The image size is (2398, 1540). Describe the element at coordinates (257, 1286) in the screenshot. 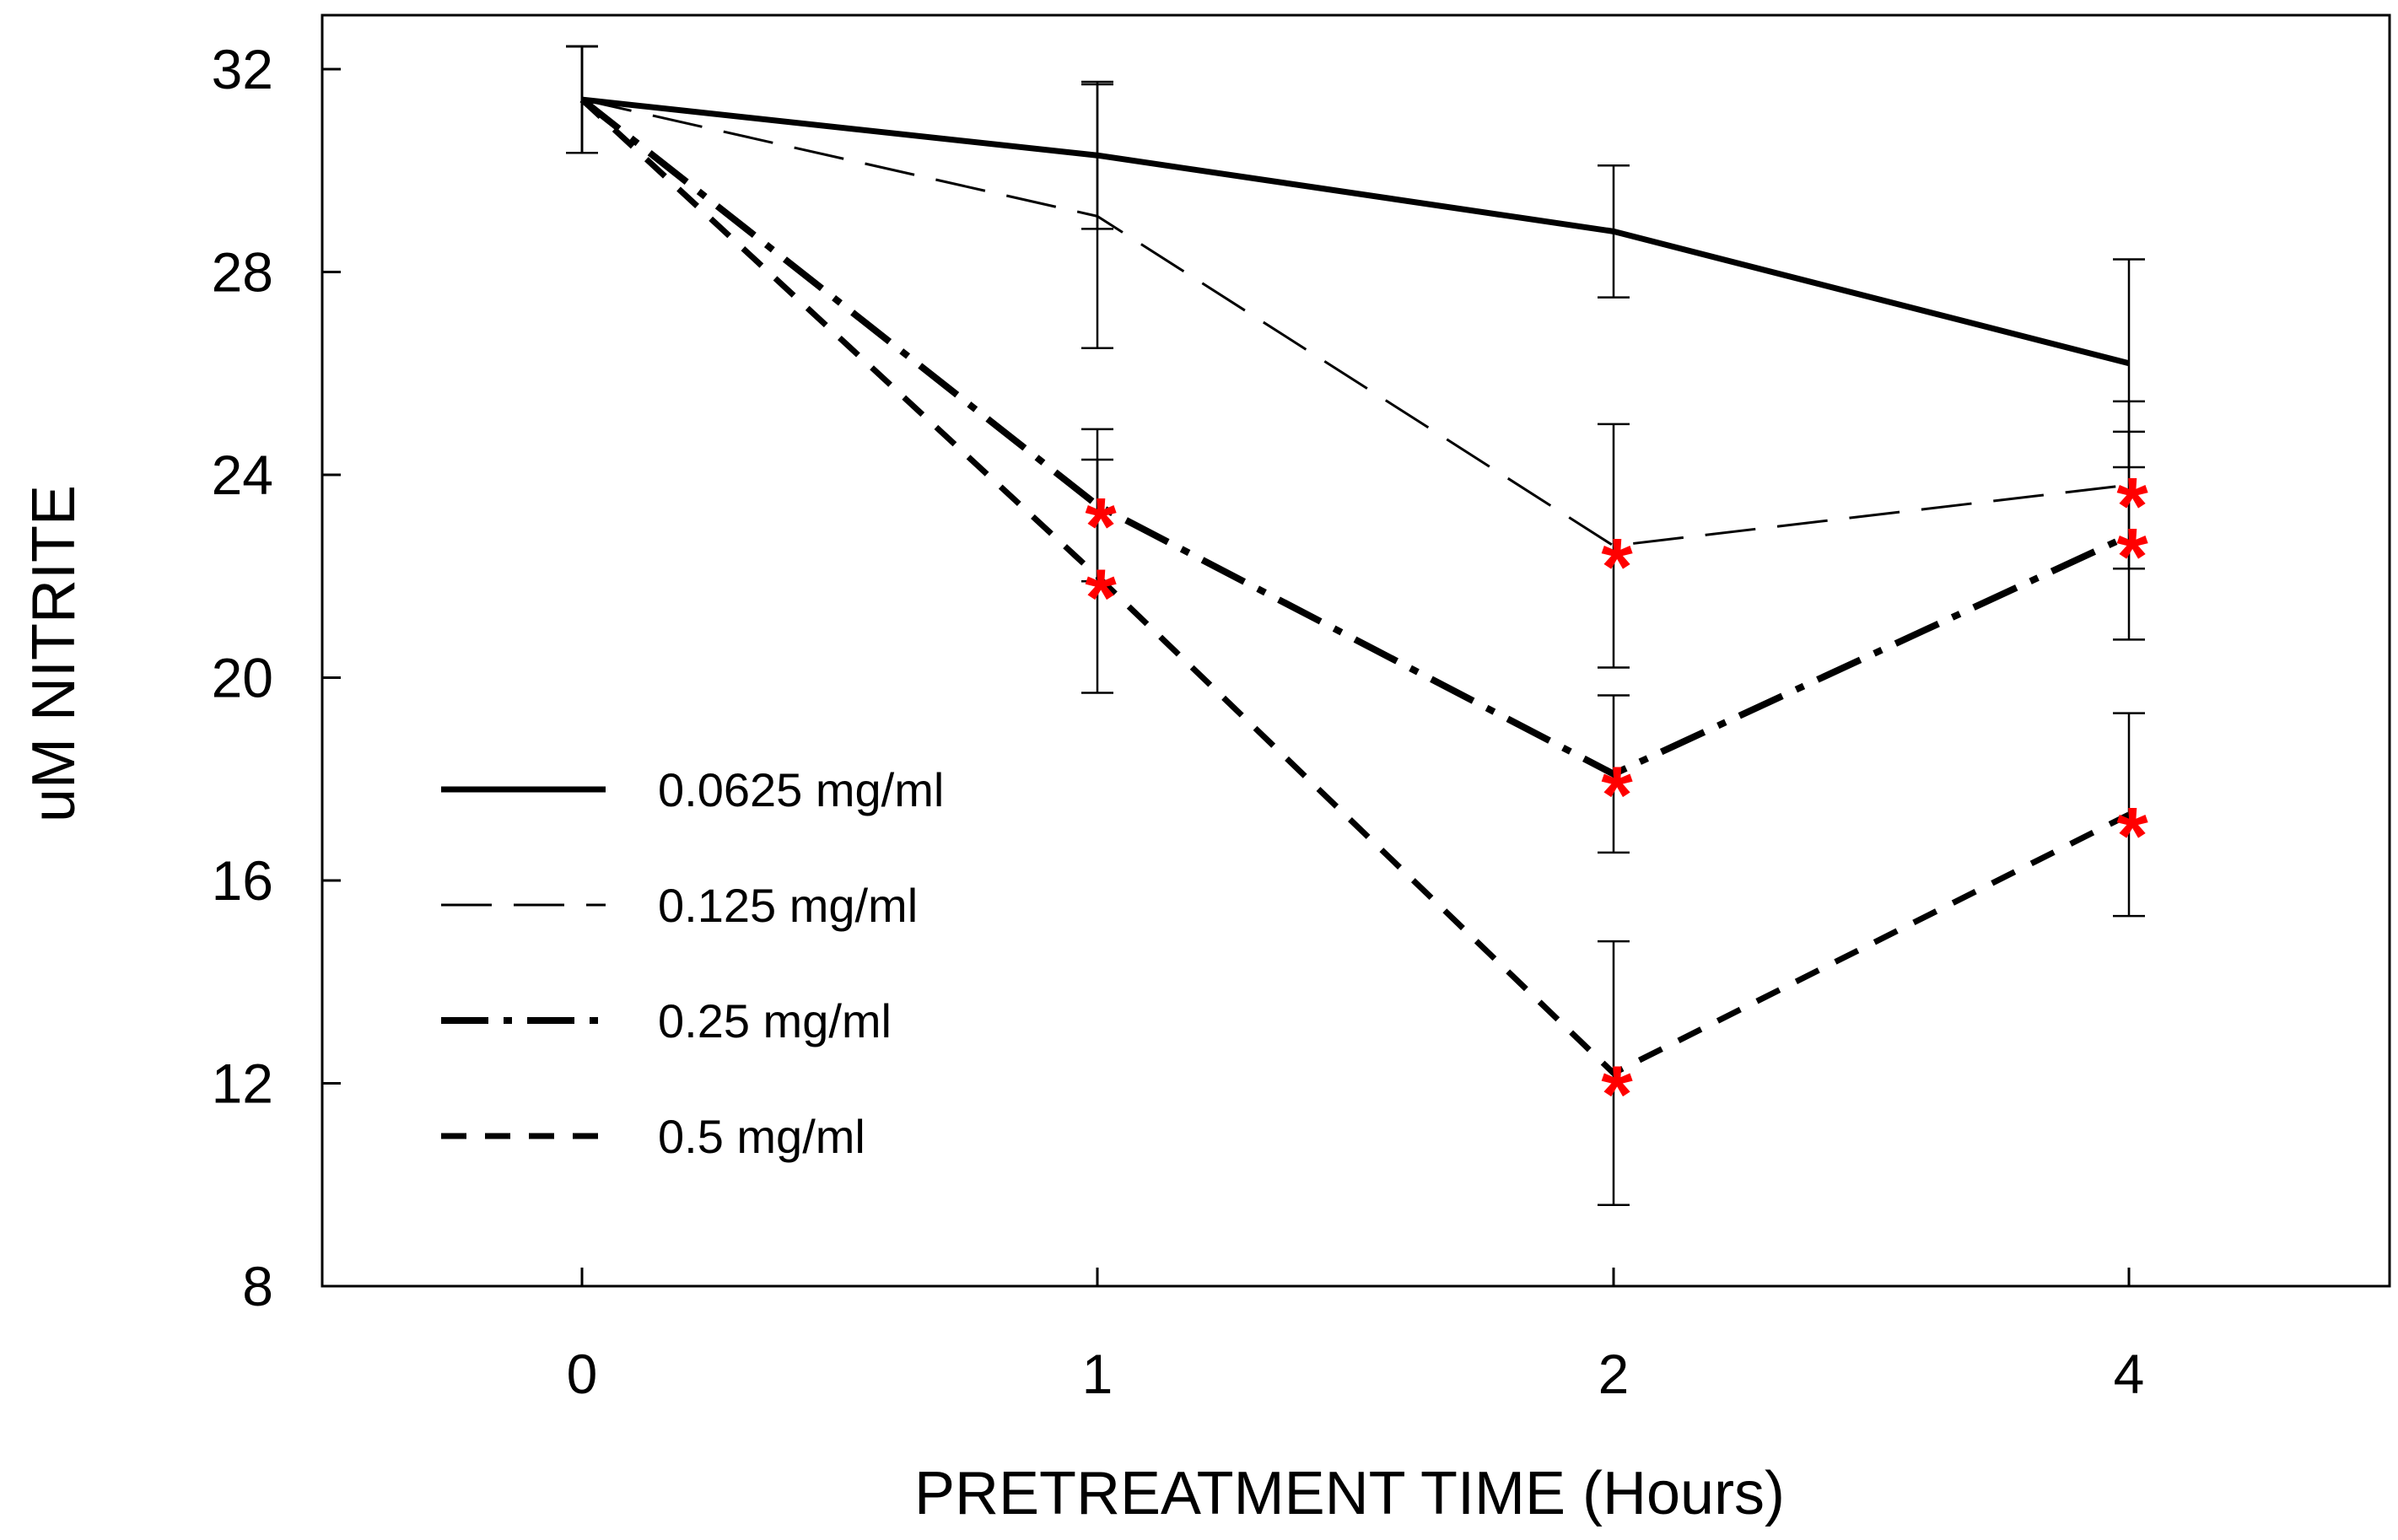

I see `y-tick-label: 8` at that location.